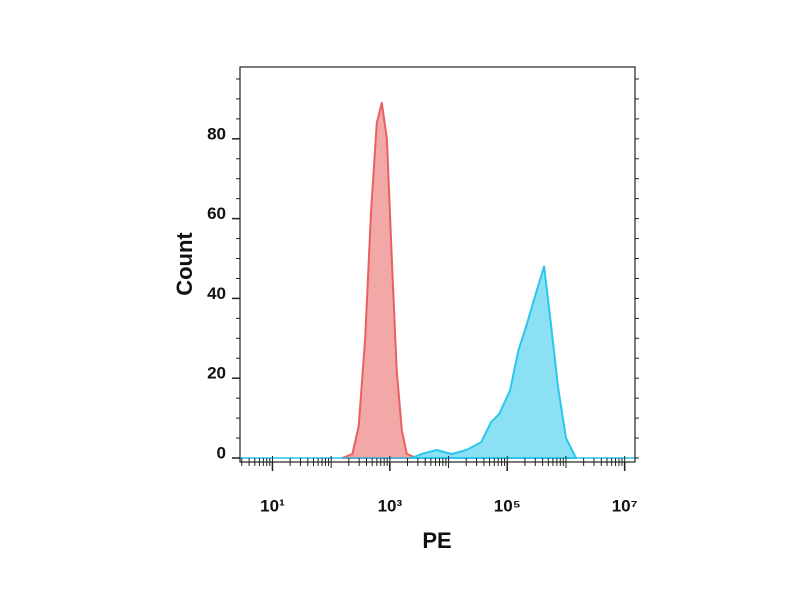  Describe the element at coordinates (216, 213) in the screenshot. I see `y-tick-label: 60` at that location.